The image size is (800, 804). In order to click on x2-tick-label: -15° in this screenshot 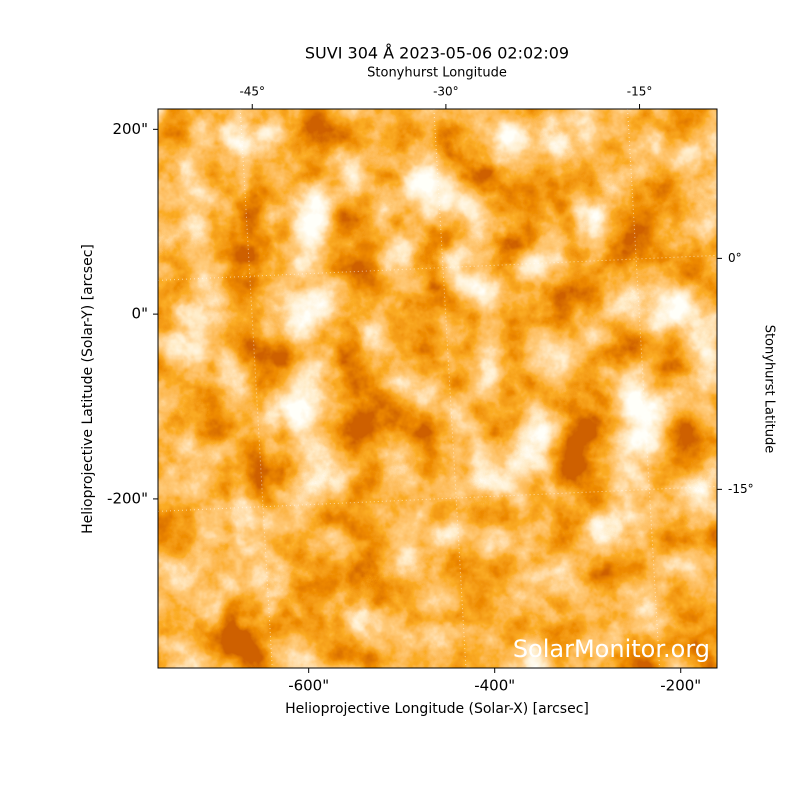, I will do `click(640, 92)`.